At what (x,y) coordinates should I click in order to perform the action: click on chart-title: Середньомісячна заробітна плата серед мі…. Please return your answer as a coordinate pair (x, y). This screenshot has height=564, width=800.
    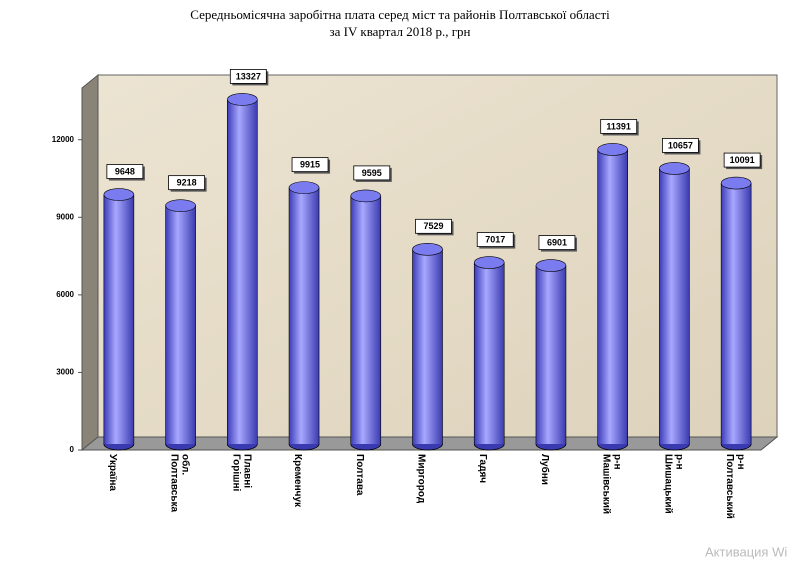
    Looking at the image, I should click on (400, 14).